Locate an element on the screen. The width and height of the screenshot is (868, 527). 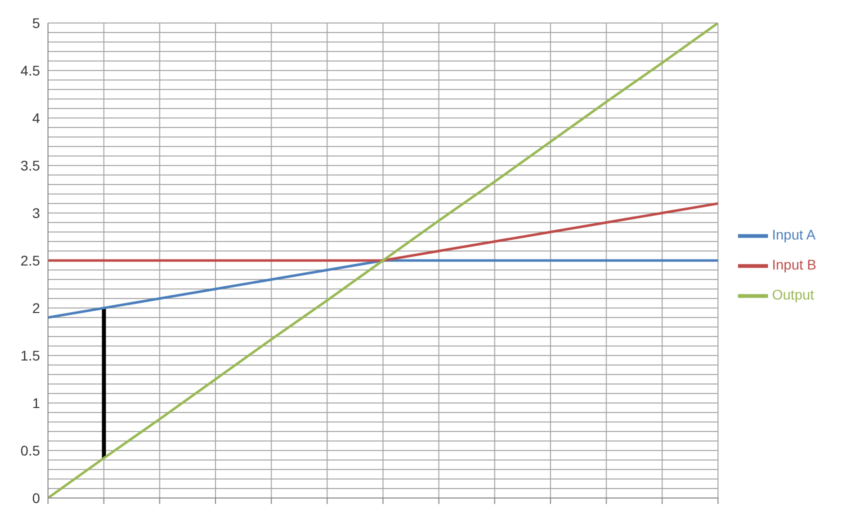
y-tick-label: 2 is located at coordinates (36, 308).